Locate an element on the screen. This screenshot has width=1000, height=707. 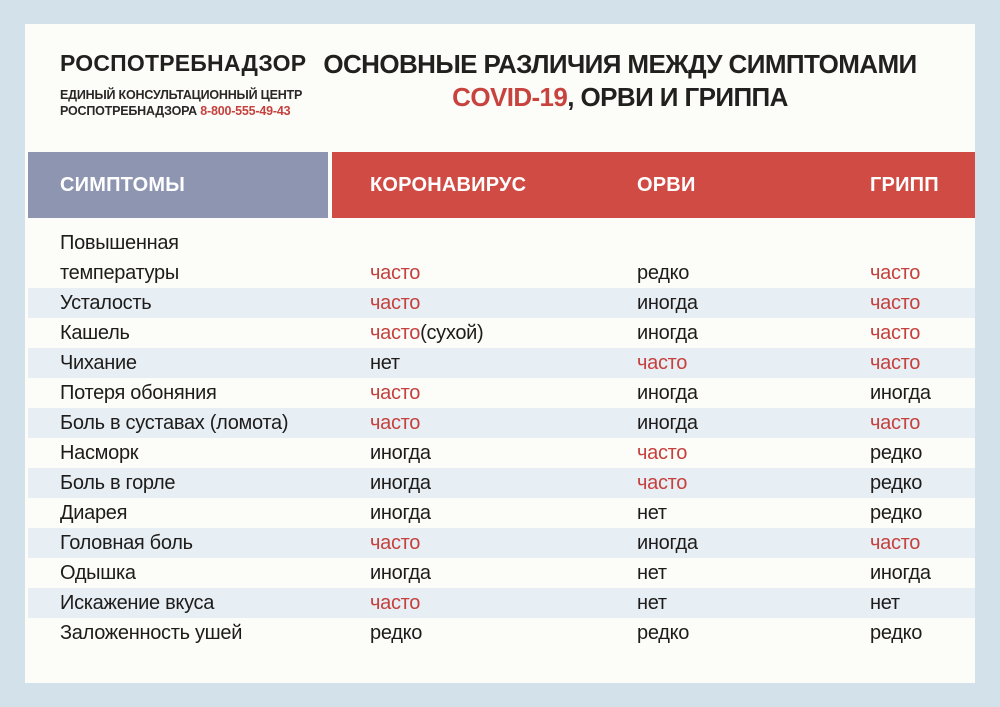
cell-value-suffix: (сухой) is located at coordinates (452, 333).